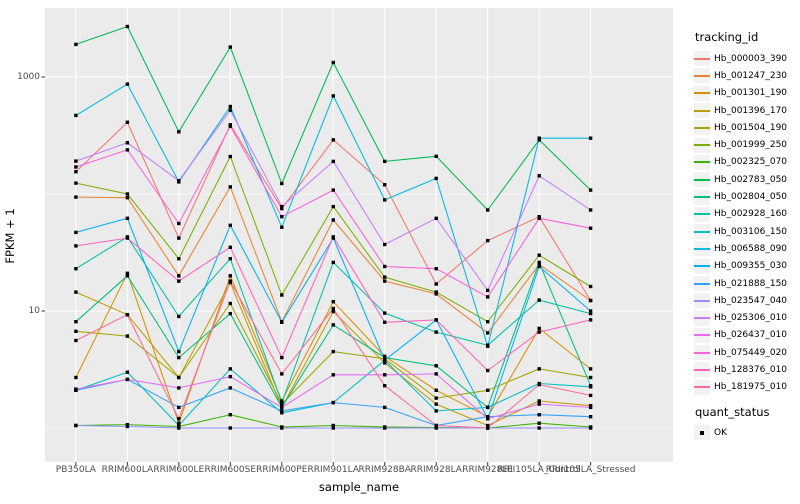  I want to click on legend-item-label: Hb_075449_020, so click(751, 352).